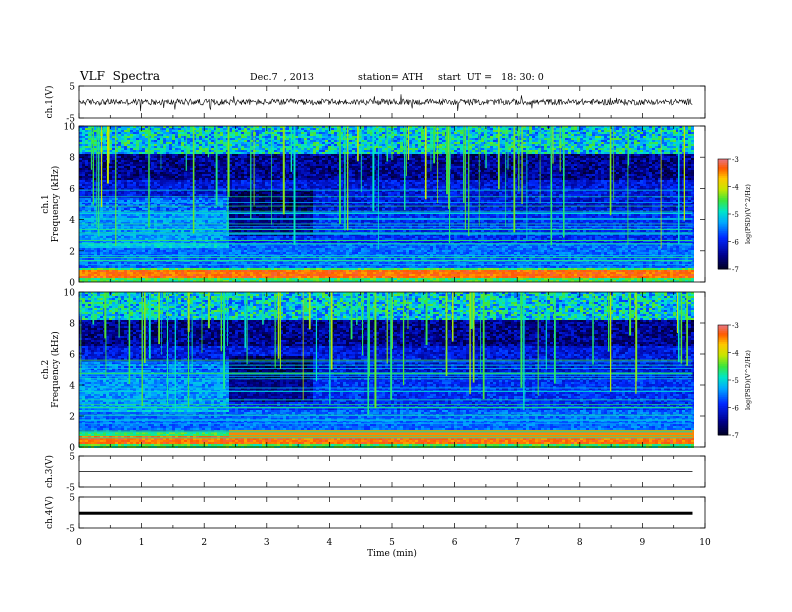  Describe the element at coordinates (46, 369) in the screenshot. I see `y-axis-label: ch.2` at that location.